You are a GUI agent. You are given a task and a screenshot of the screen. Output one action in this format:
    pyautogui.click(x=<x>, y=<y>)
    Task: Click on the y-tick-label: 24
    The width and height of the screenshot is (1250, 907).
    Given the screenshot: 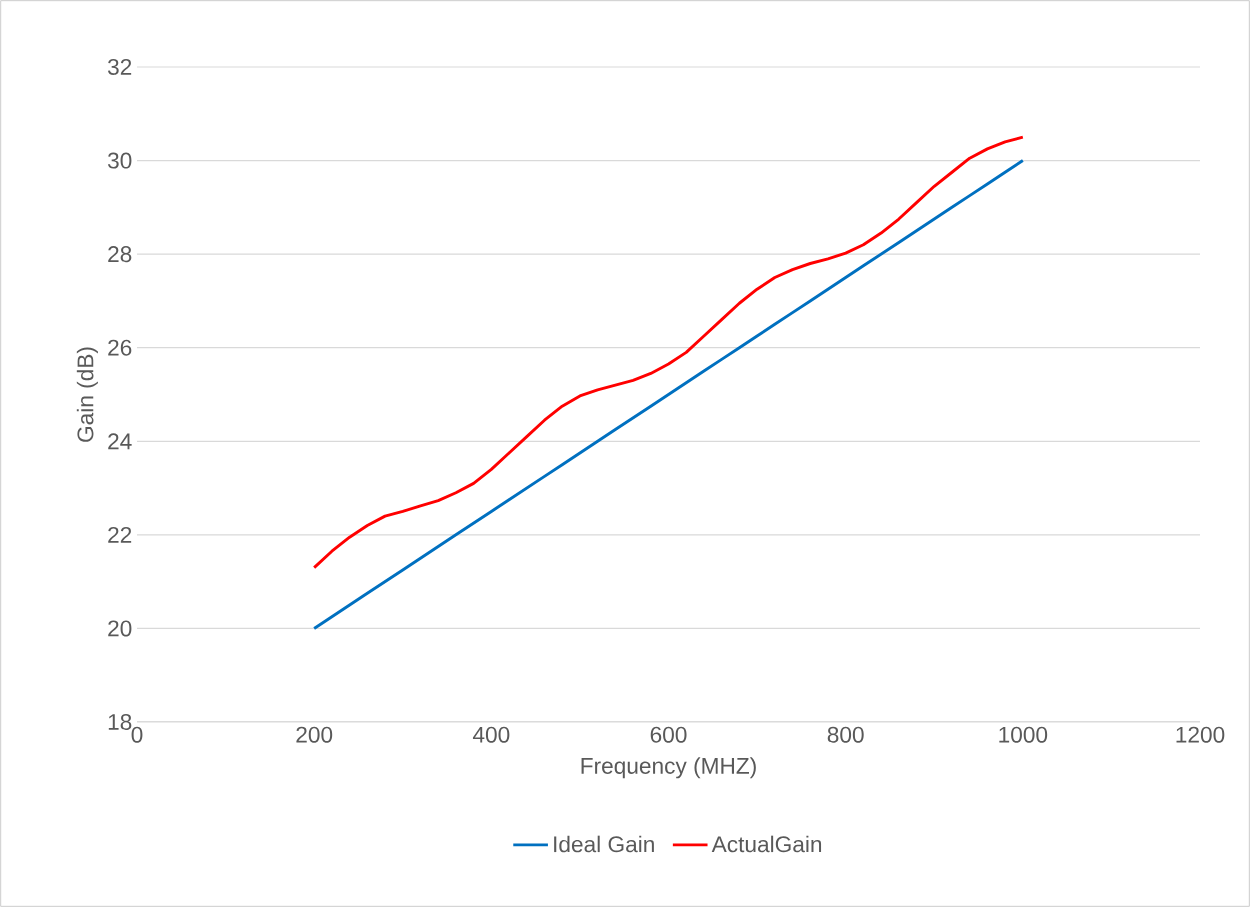 What is the action you would take?
    pyautogui.click(x=120, y=441)
    